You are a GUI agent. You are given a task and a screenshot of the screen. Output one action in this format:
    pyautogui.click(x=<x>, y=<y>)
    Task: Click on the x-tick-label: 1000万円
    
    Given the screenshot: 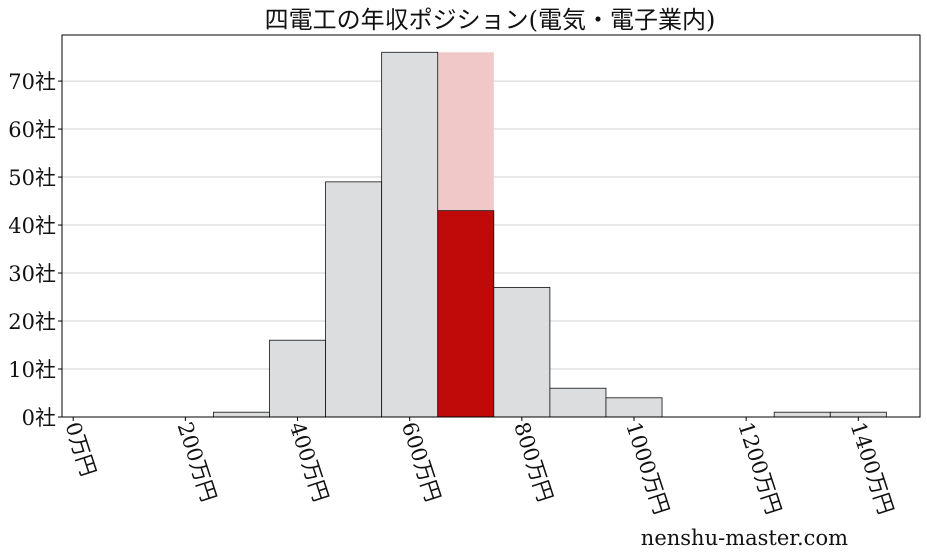 What is the action you would take?
    pyautogui.click(x=647, y=468)
    